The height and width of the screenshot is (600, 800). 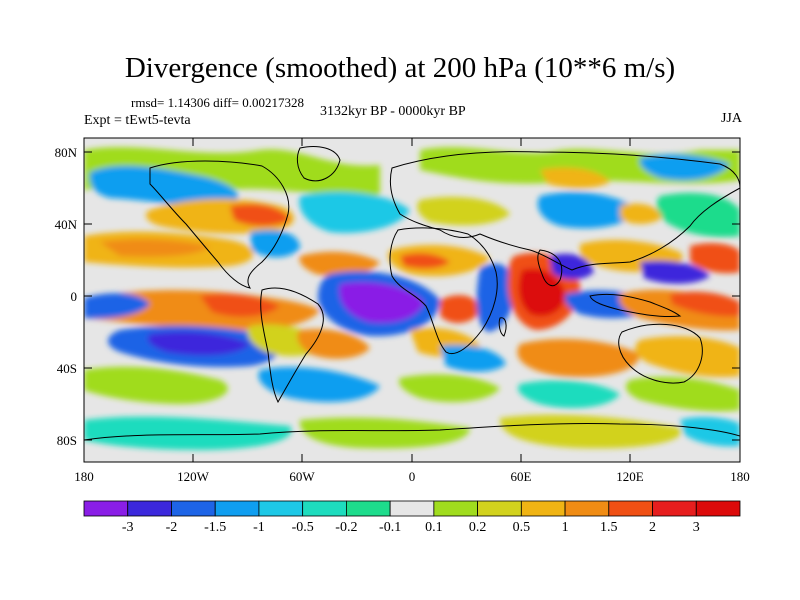 What do you see at coordinates (66, 368) in the screenshot?
I see `lat-label-40s: 40S` at bounding box center [66, 368].